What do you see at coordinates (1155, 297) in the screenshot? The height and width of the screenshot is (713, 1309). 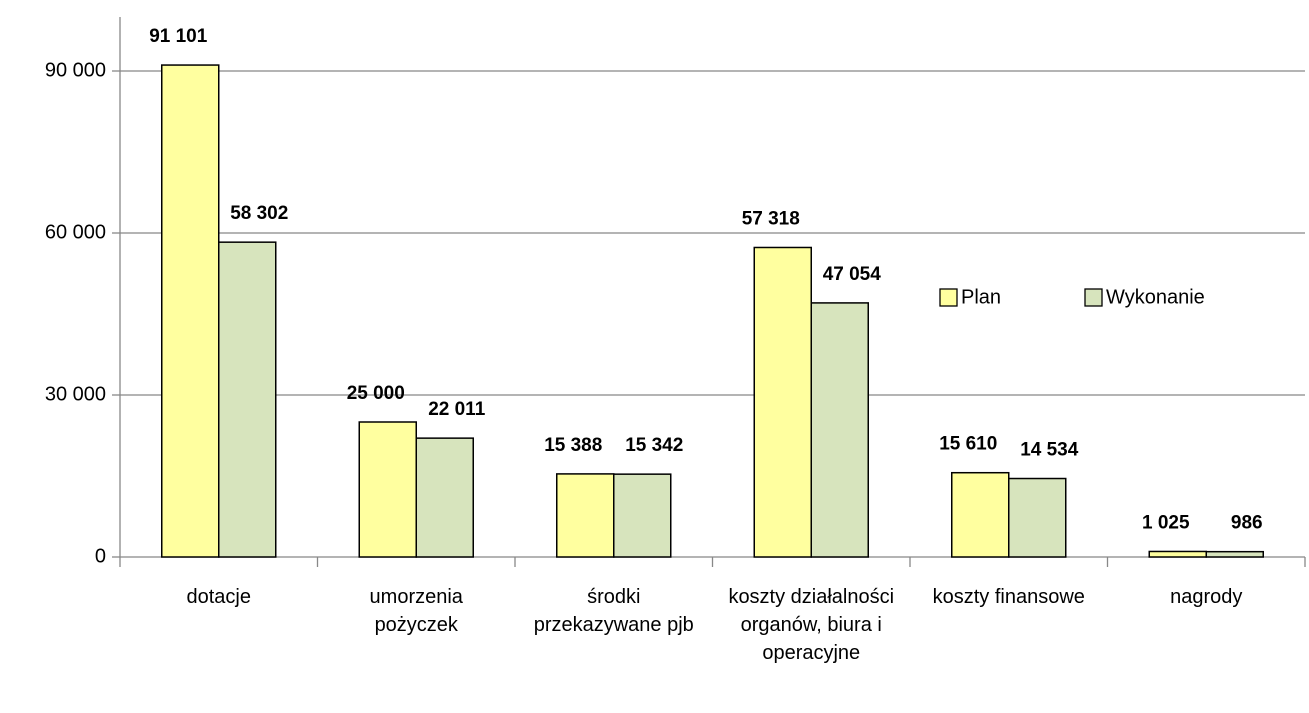 I see `legend-label: Wykonanie` at bounding box center [1155, 297].